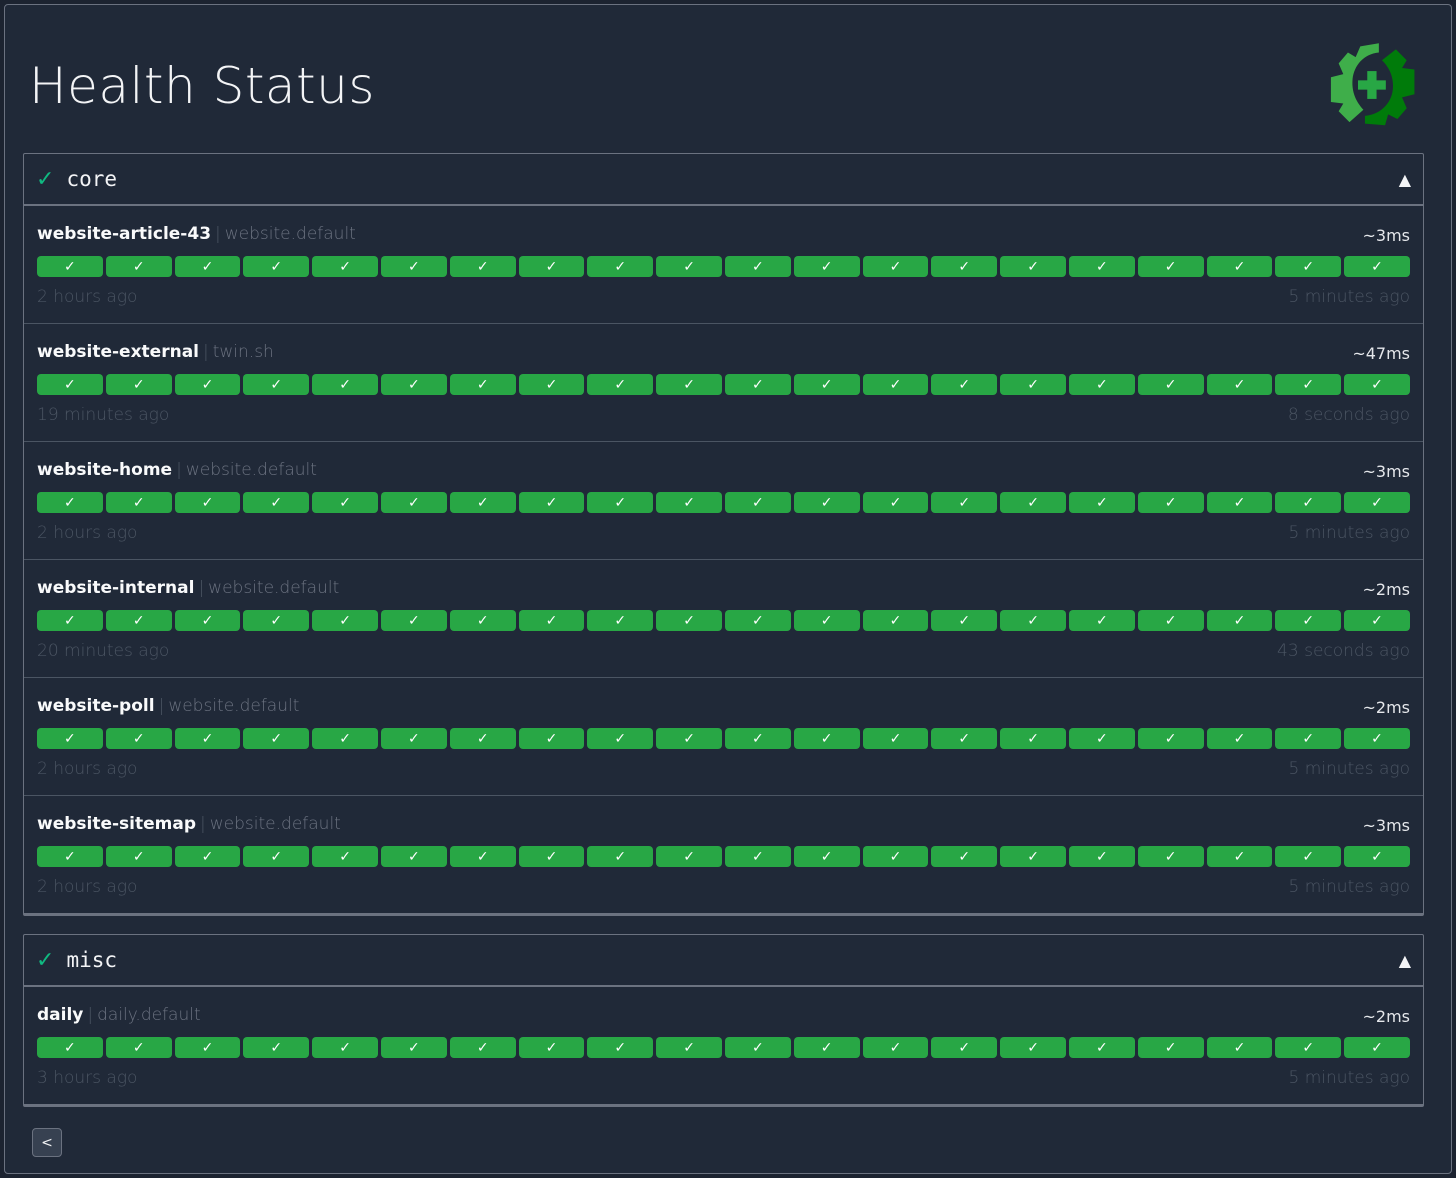  I want to click on service-name: website-sitemap, so click(117, 824).